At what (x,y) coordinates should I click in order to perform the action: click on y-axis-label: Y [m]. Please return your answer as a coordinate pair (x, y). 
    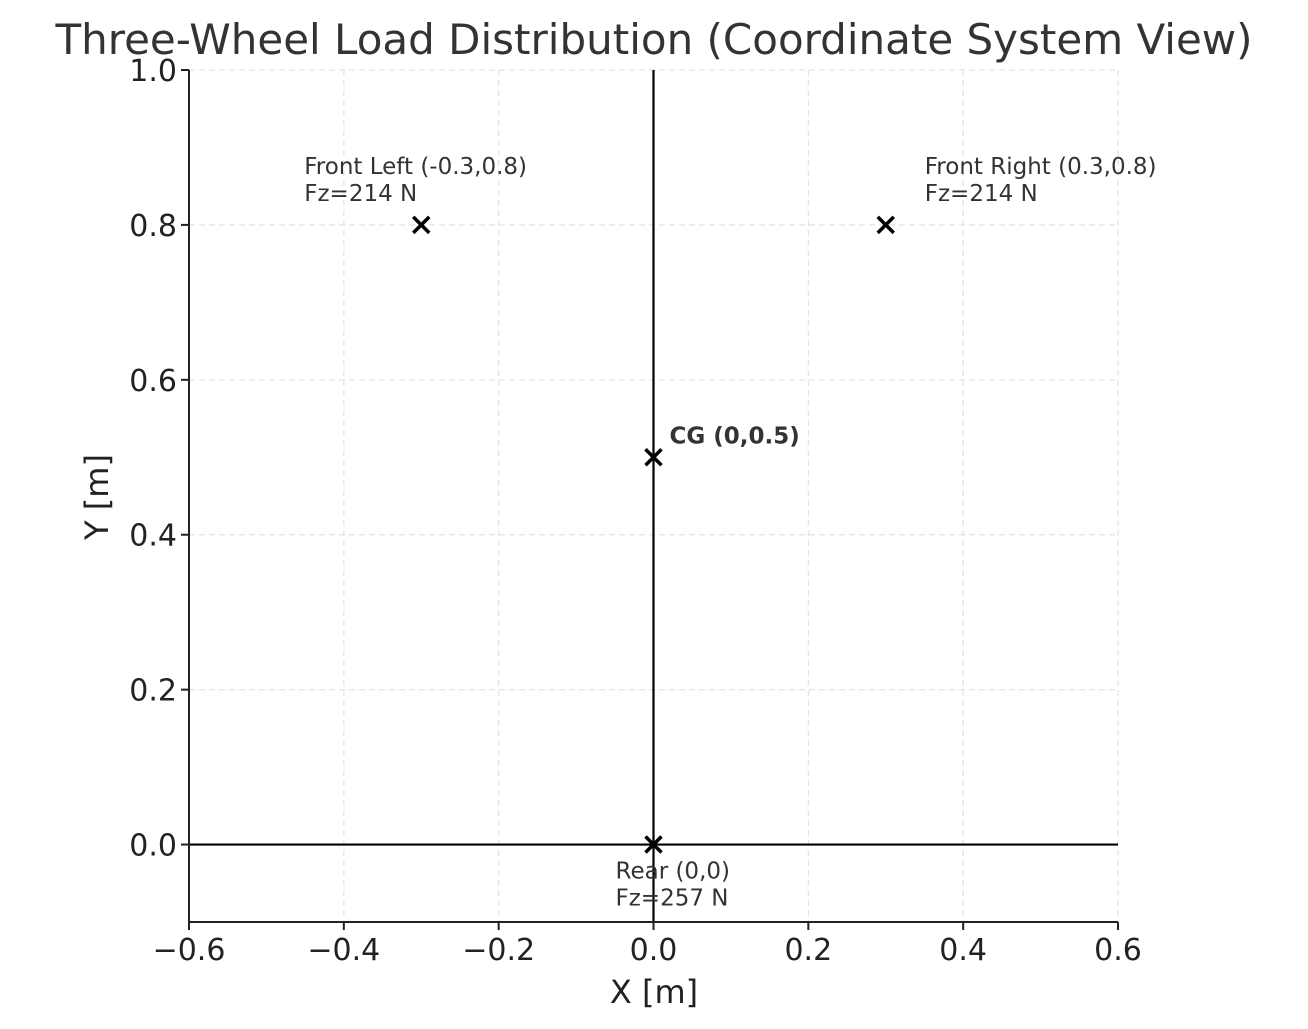
    Looking at the image, I should click on (97, 497).